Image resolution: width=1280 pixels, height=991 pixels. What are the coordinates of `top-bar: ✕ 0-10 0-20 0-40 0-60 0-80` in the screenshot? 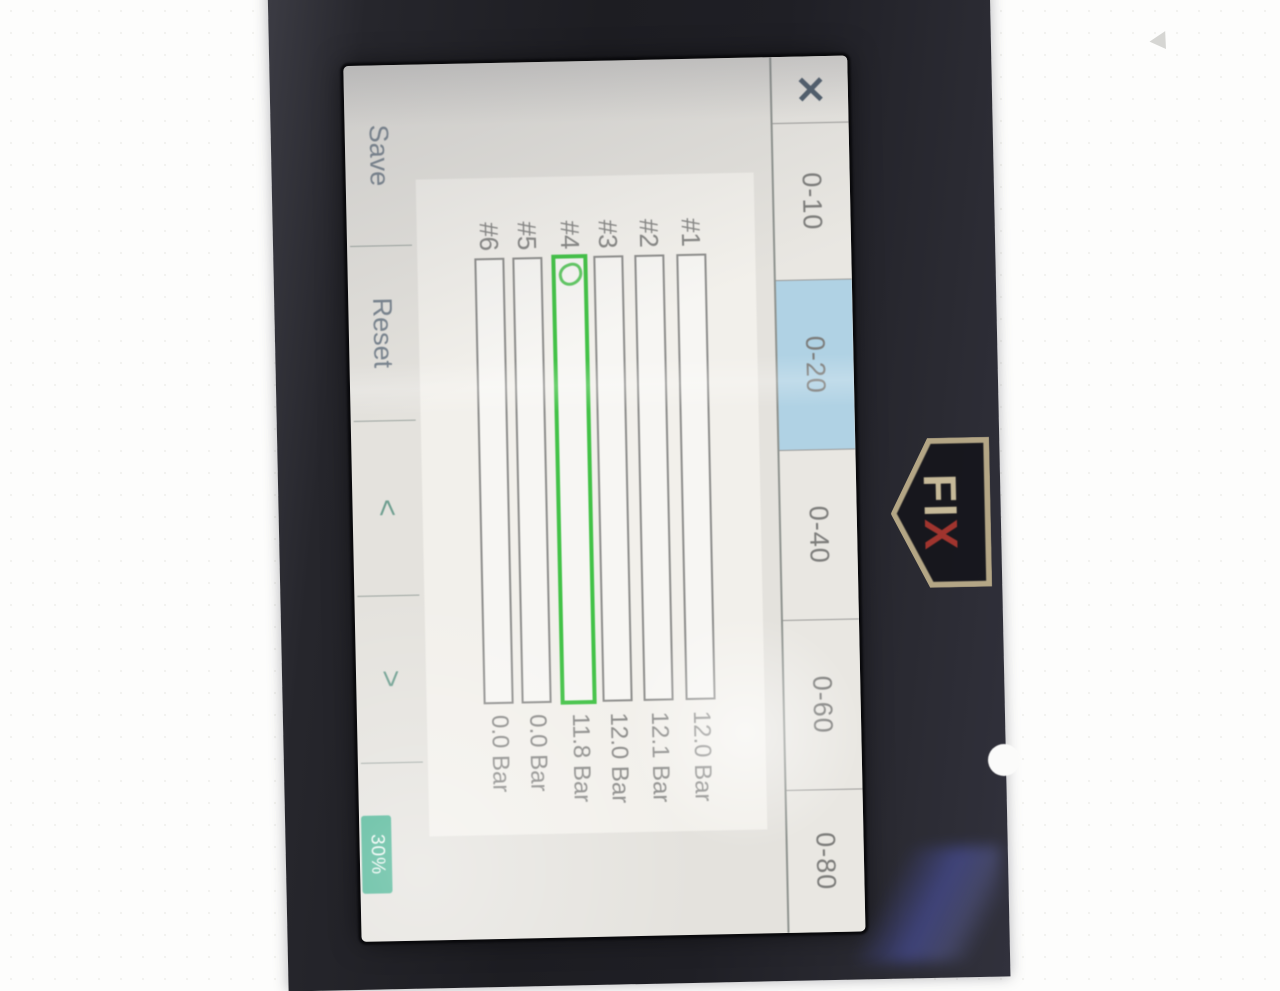 It's located at (817, 494).